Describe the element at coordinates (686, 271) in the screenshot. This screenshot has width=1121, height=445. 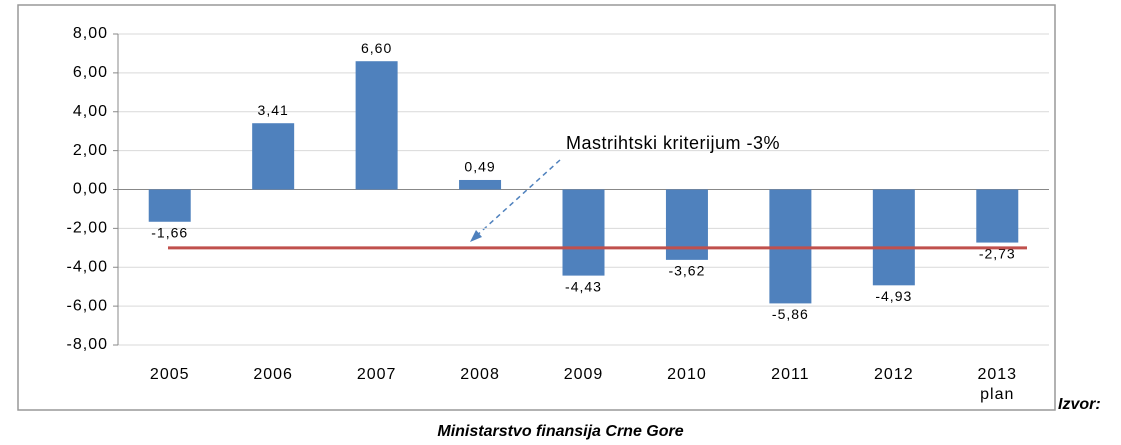
I see `data-label: -3,62` at that location.